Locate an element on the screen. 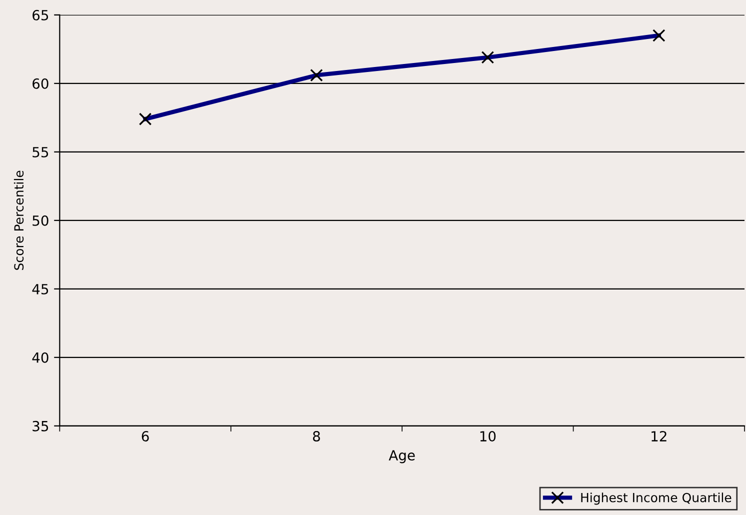 Image resolution: width=746 pixels, height=515 pixels. x-tick-label: 10 is located at coordinates (488, 436).